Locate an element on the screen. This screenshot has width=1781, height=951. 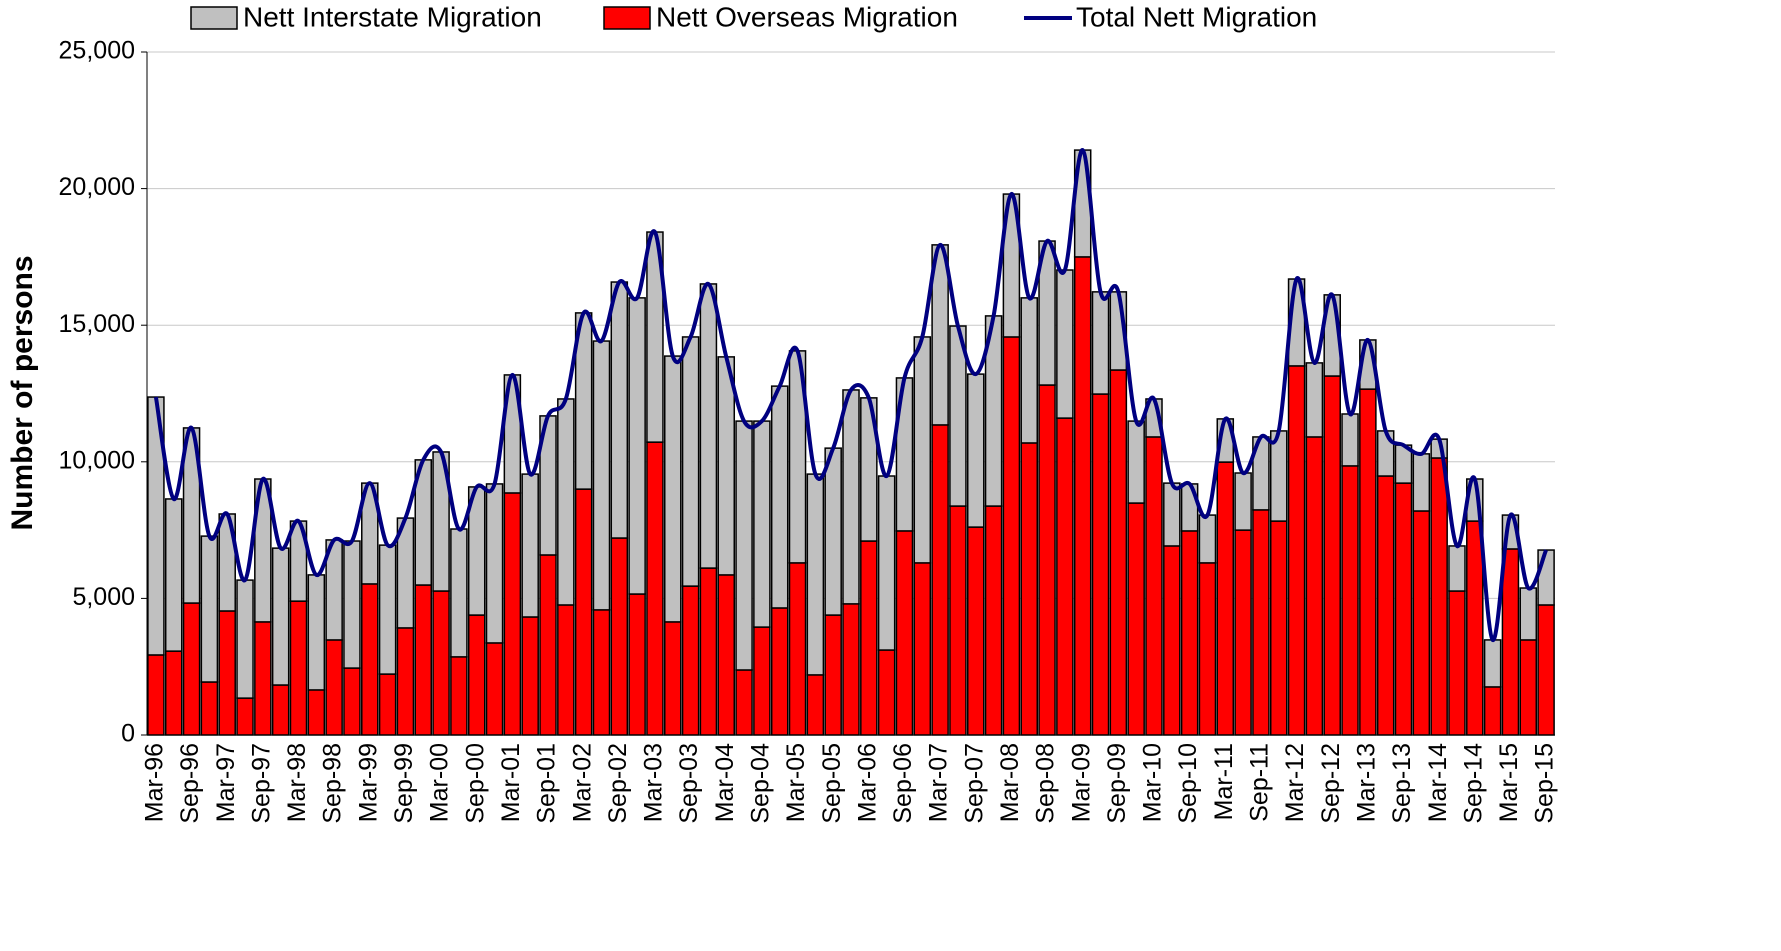
x-tick-label: Mar-02 is located at coordinates (582, 782).